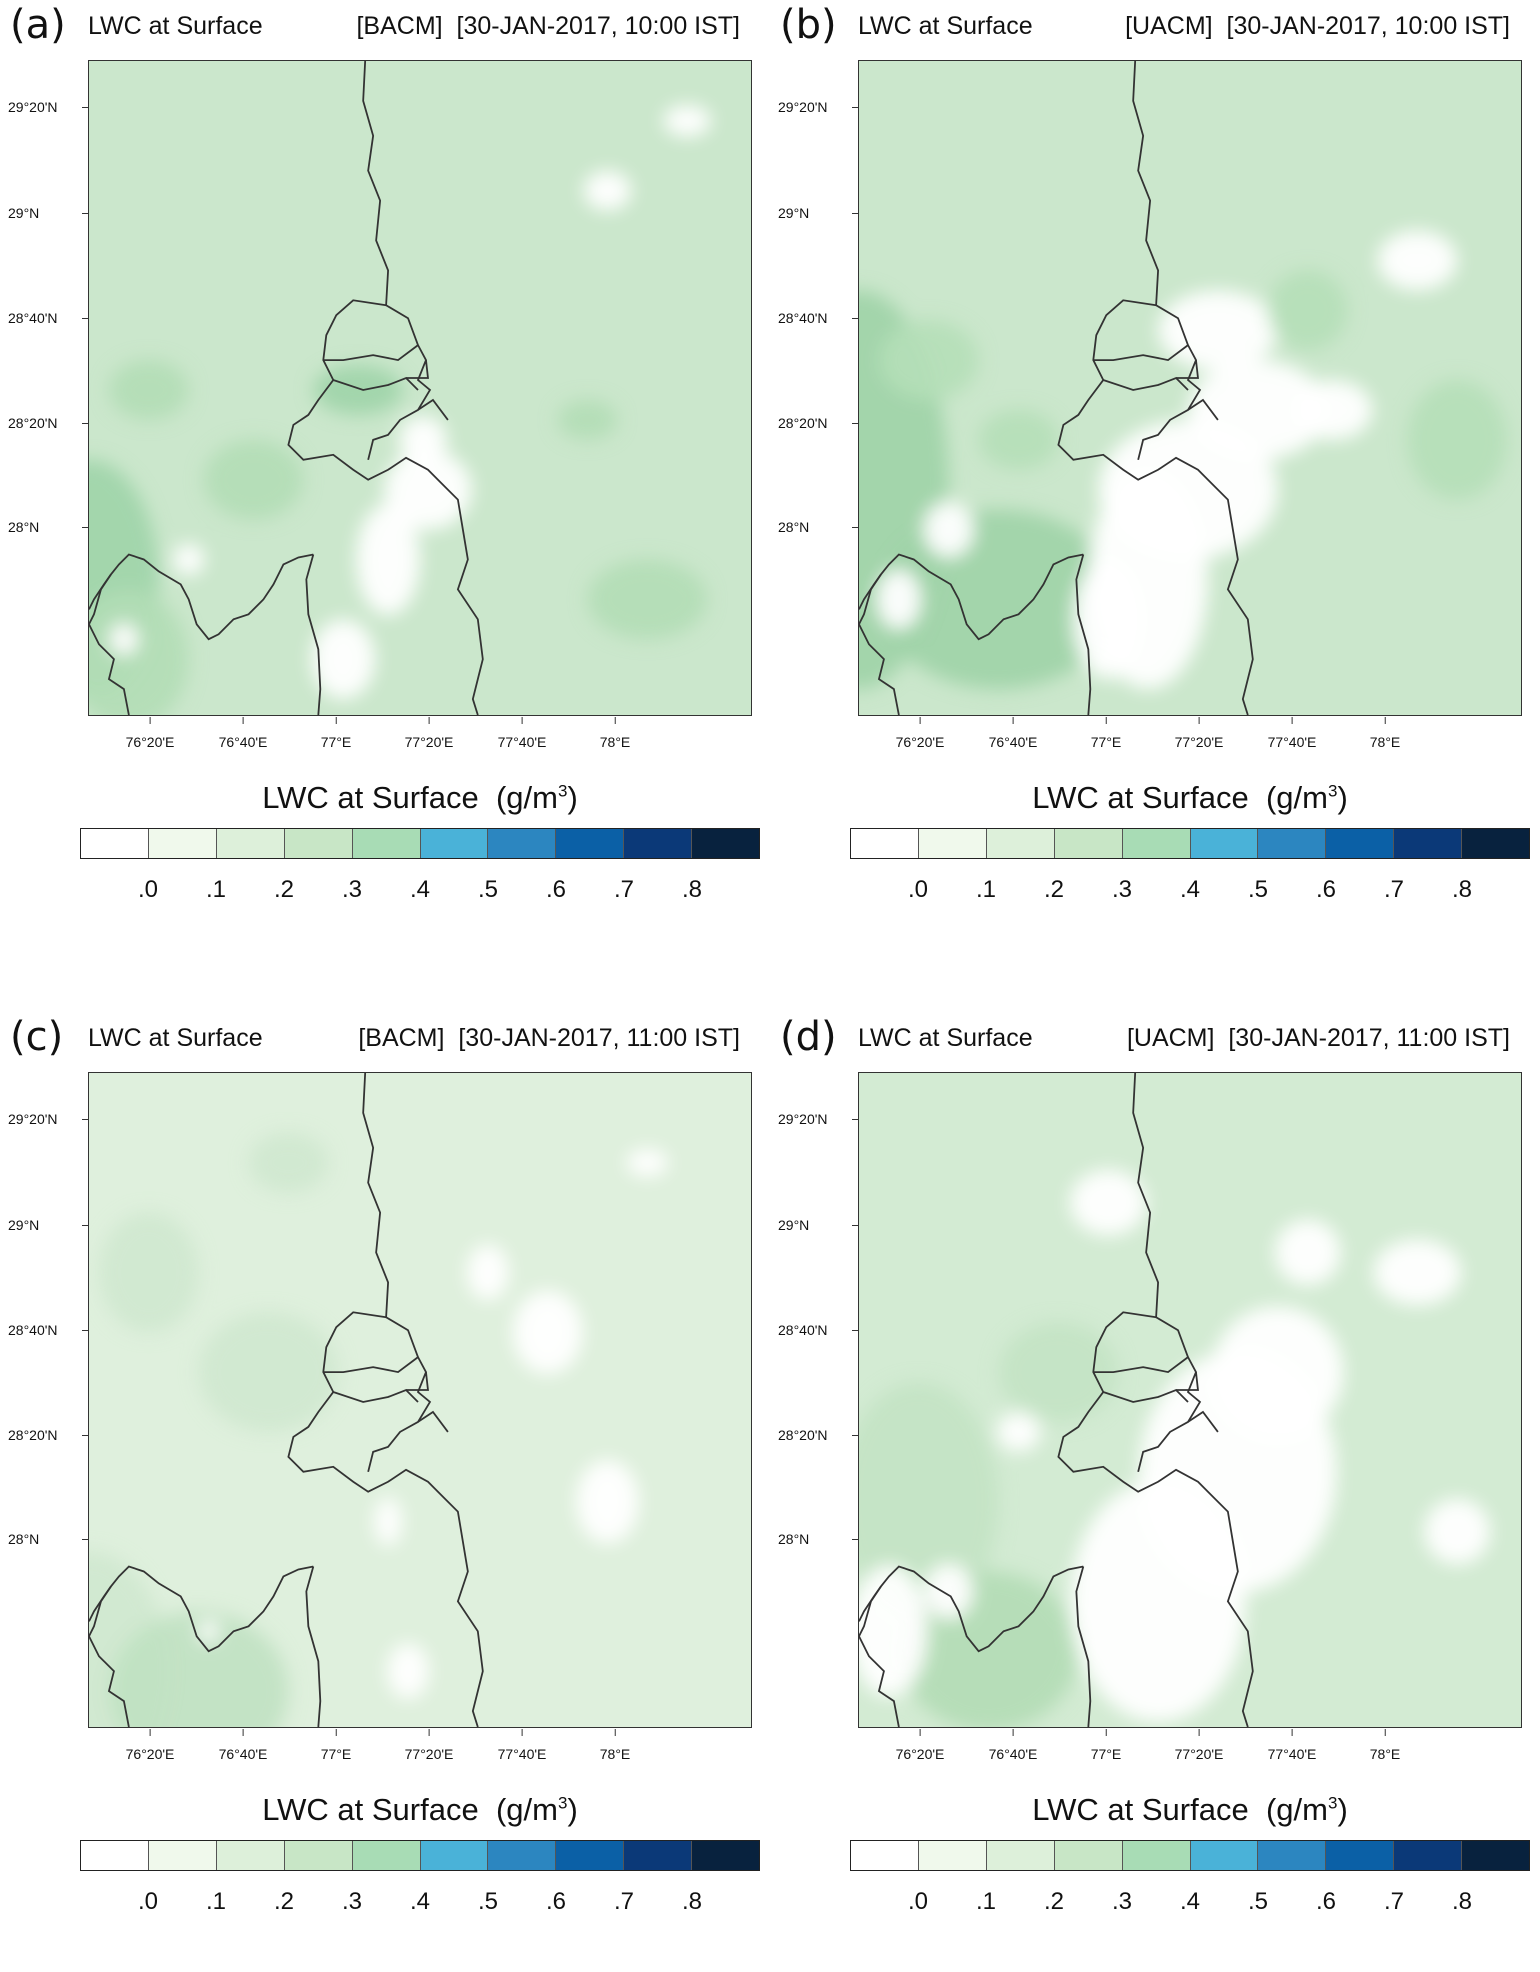 The width and height of the screenshot is (1540, 1972). Describe the element at coordinates (599, 1038) in the screenshot. I see `panel-time: [30-JAN-2017, 11:00 IST]` at that location.